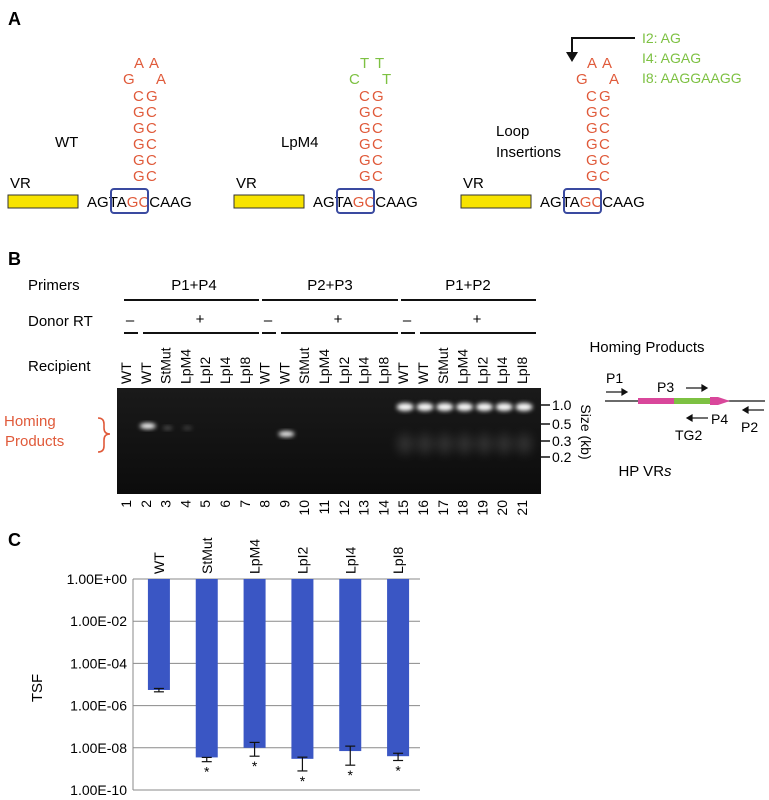 This screenshot has width=769, height=800. What do you see at coordinates (463, 508) in the screenshot?
I see `lane-number: 18` at bounding box center [463, 508].